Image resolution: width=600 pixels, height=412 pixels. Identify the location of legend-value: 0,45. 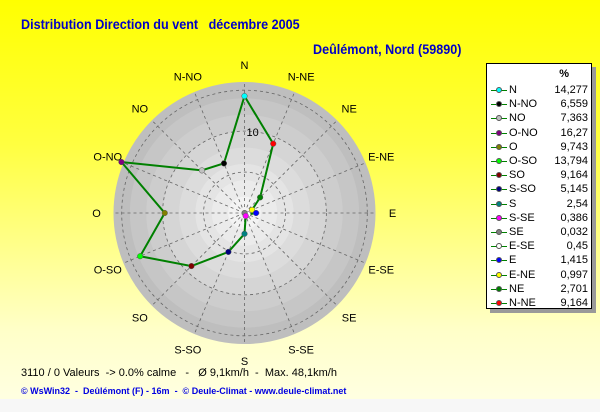
(577, 246).